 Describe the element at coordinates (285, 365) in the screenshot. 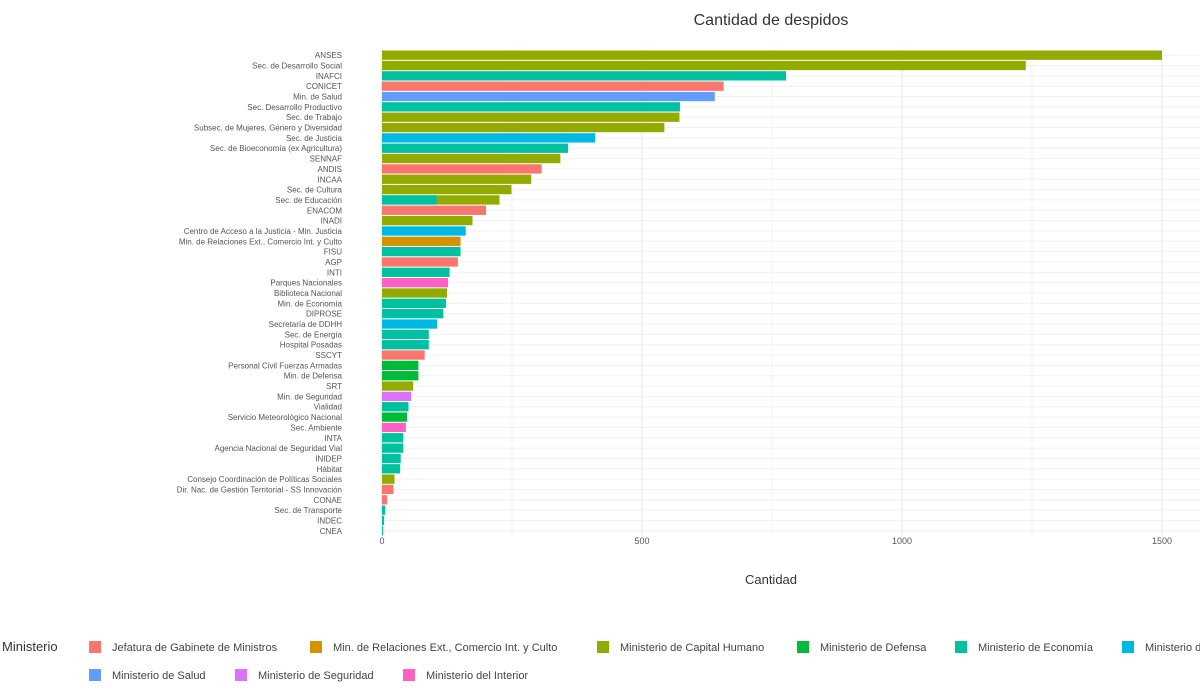

I see `category-label: Personal Civil Fuerzas Armadas` at that location.